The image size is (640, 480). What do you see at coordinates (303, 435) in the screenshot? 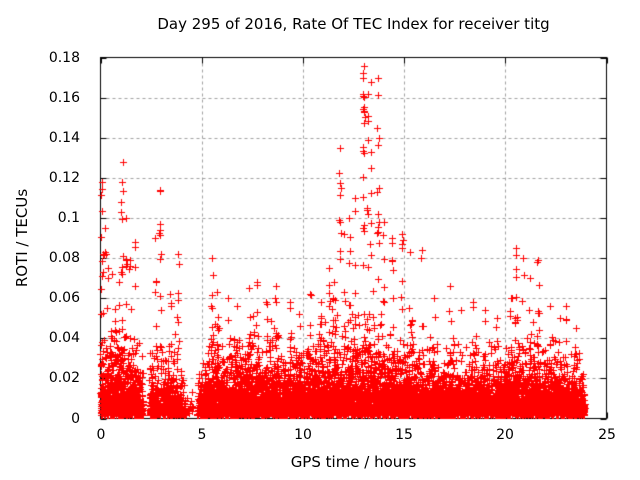
I see `x-tick-label: 10` at bounding box center [303, 435].